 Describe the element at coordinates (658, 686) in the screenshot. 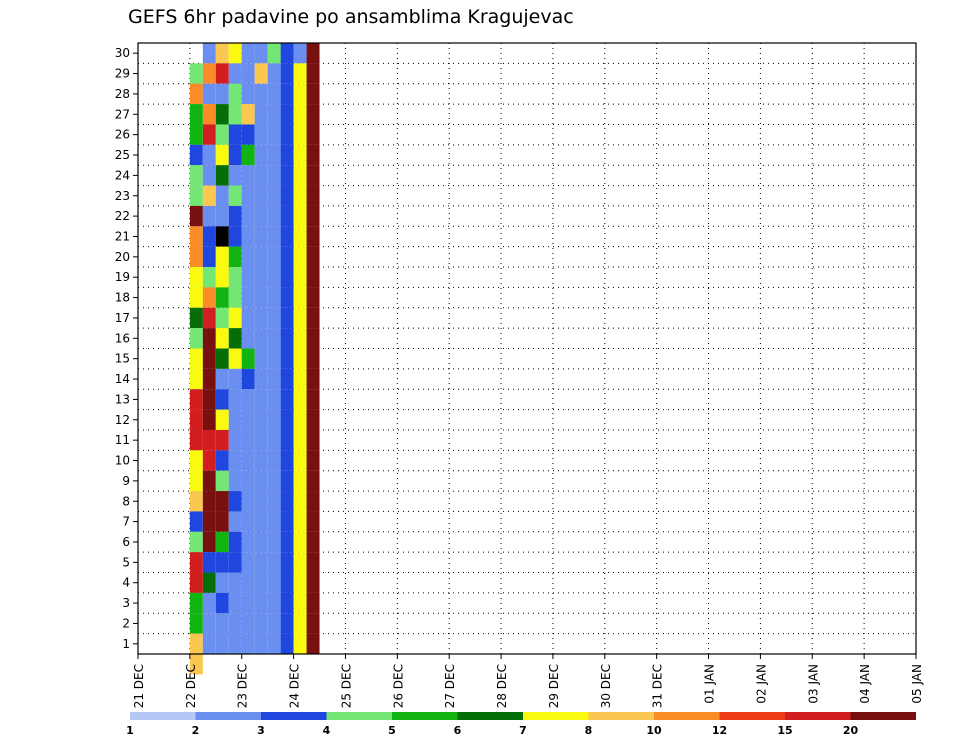

I see `x-tick-label: 31 DEC` at that location.